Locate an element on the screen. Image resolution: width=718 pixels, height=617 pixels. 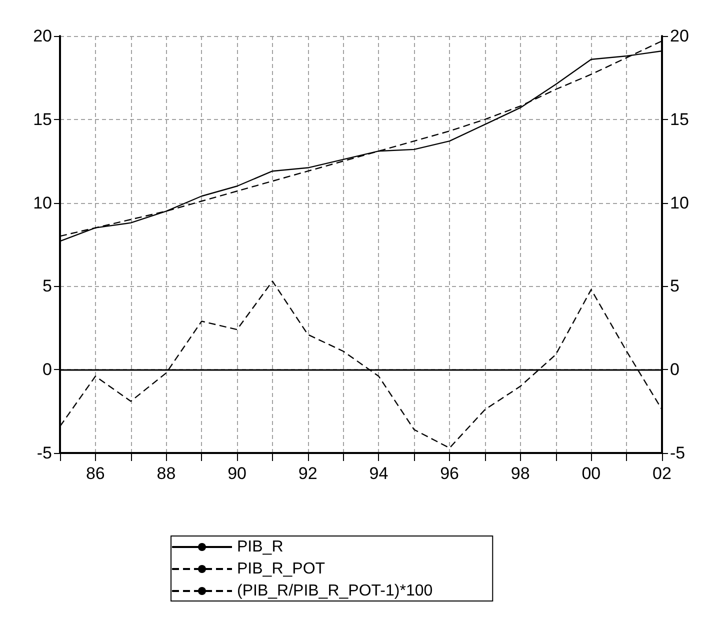
y2-tick-label: -5 is located at coordinates (678, 453).